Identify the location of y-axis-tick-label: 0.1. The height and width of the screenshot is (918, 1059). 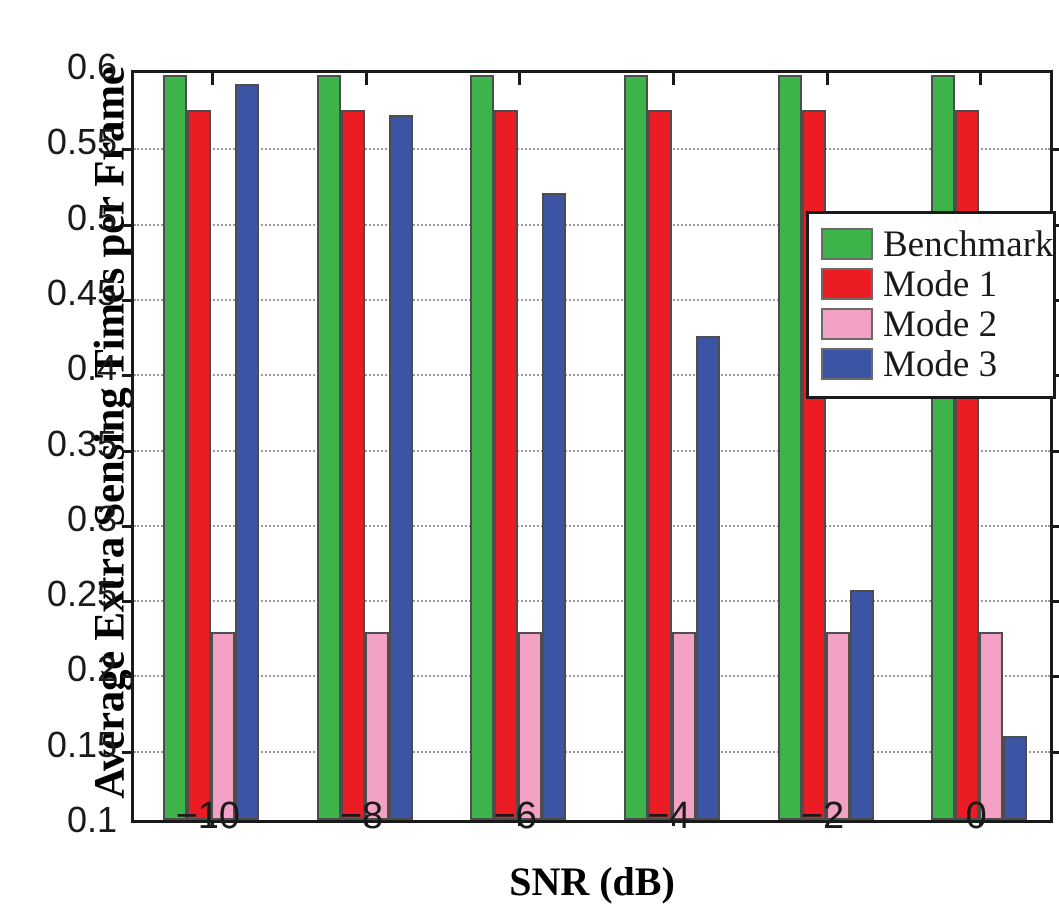
(91, 819).